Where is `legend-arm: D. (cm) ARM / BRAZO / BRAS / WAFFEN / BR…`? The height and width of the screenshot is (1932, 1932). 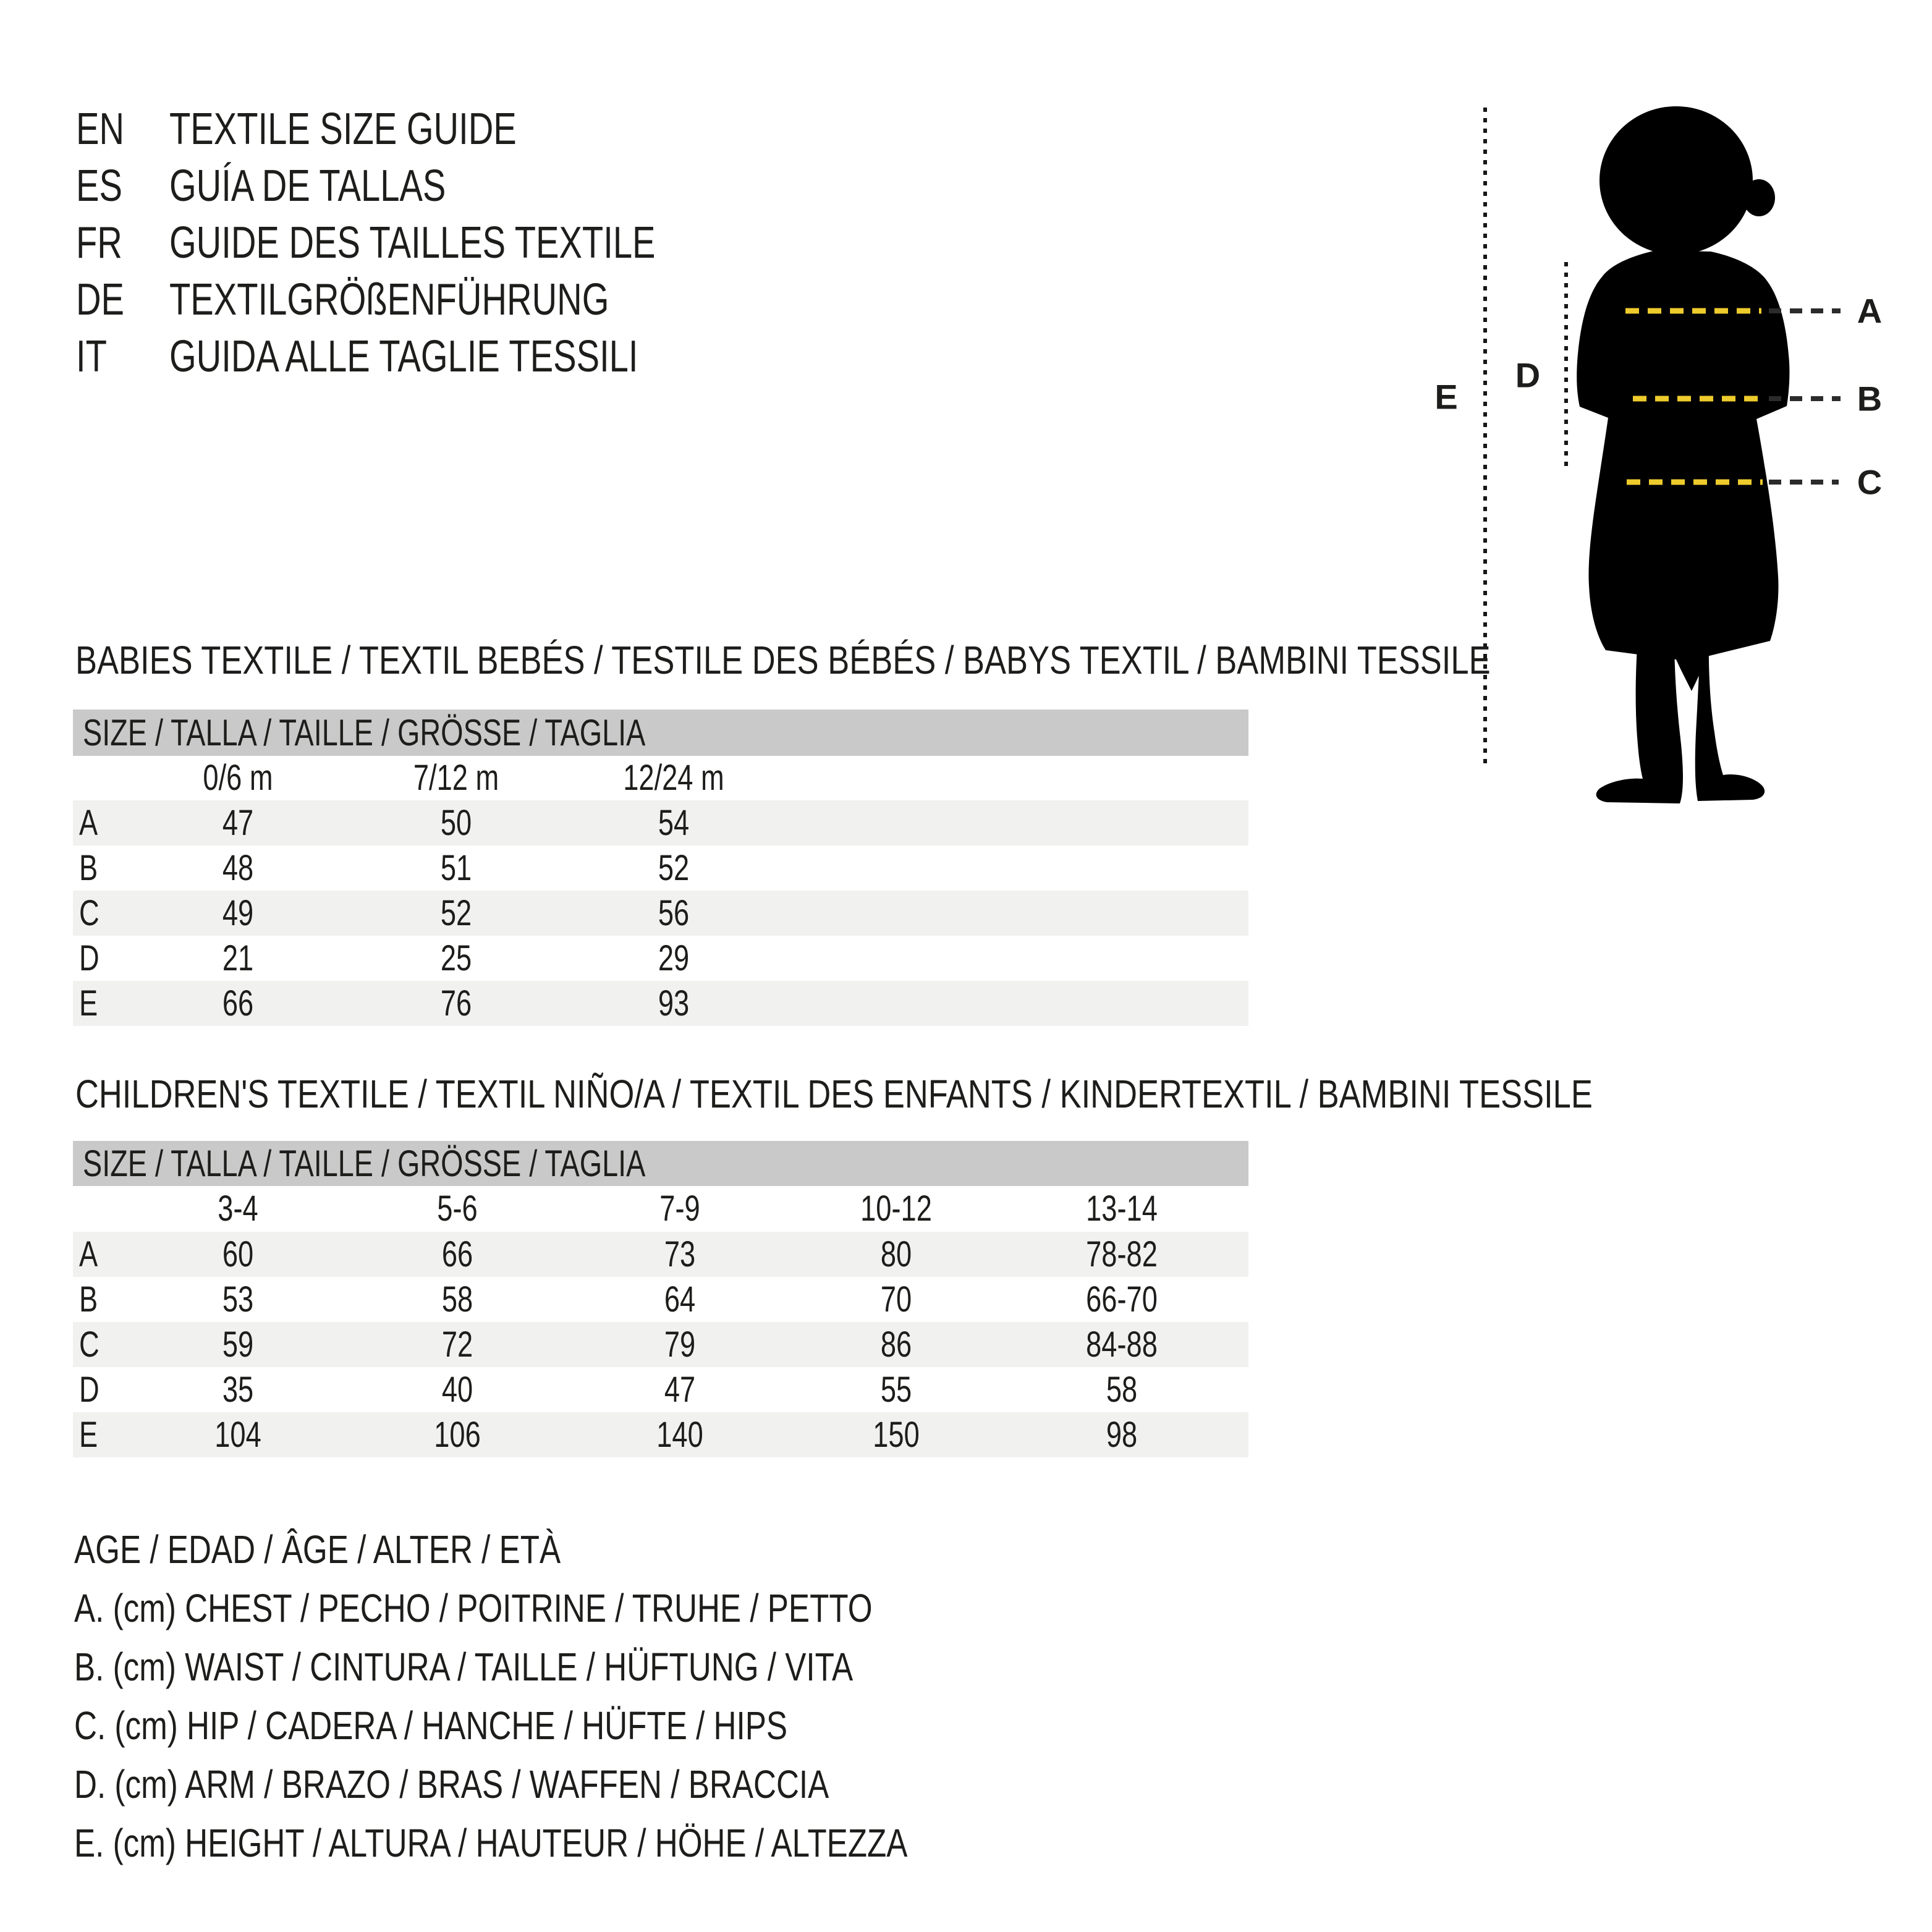
legend-arm: D. (cm) ARM / BRAZO / BRAS / WAFFEN / BR… is located at coordinates (451, 1784).